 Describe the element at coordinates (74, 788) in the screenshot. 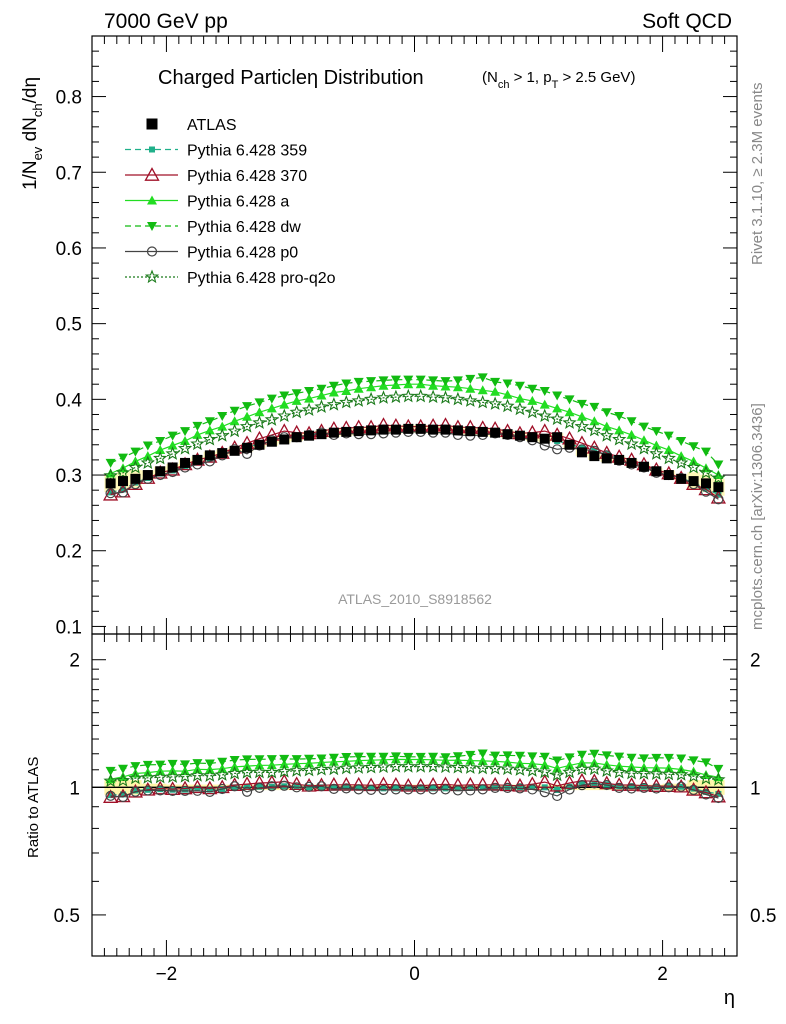

I see `ratio-y-tick-label: 1` at that location.